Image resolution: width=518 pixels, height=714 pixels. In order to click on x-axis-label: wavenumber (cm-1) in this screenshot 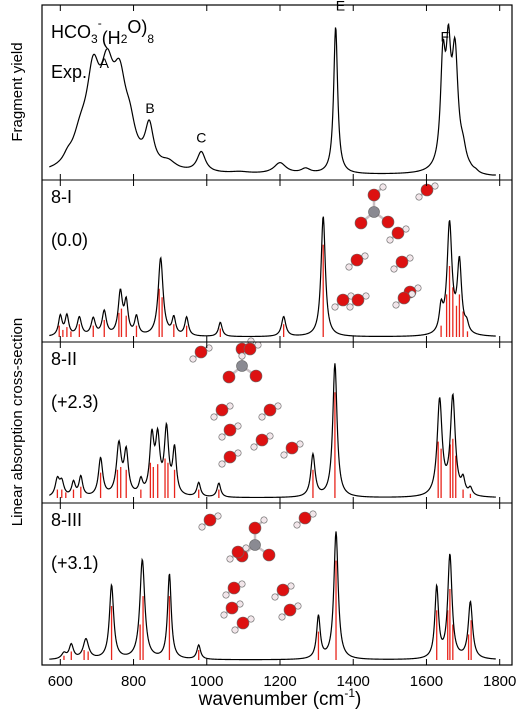, I will do `click(280, 697)`.